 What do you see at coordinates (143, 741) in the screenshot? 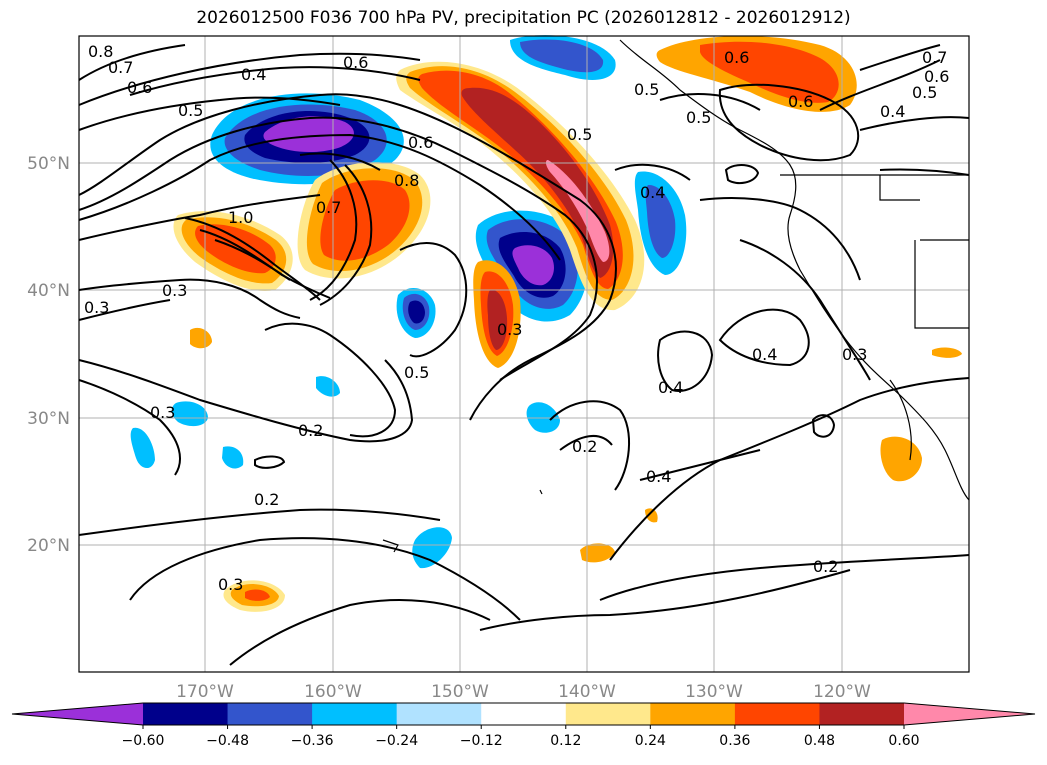
I see `colorbar-tick-label: −0.60` at bounding box center [143, 741].